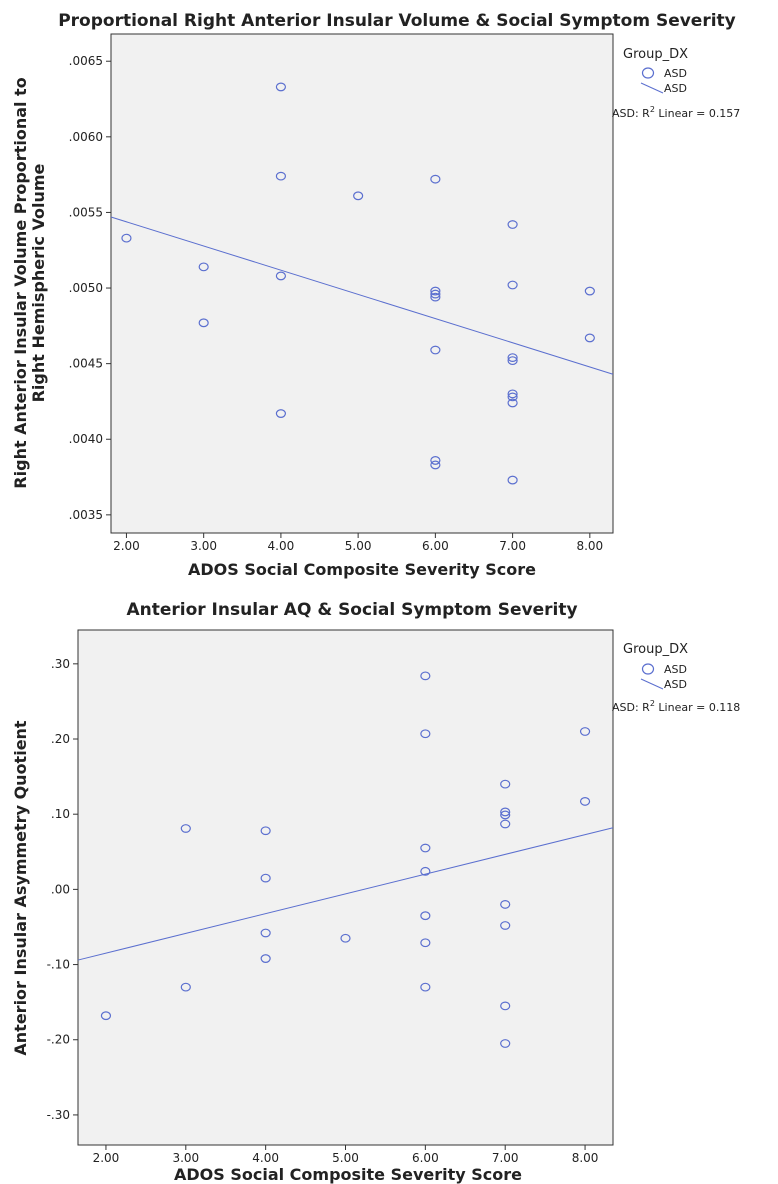  What do you see at coordinates (345, 1158) in the screenshot?
I see `x-tick-label: 5.00` at bounding box center [345, 1158].